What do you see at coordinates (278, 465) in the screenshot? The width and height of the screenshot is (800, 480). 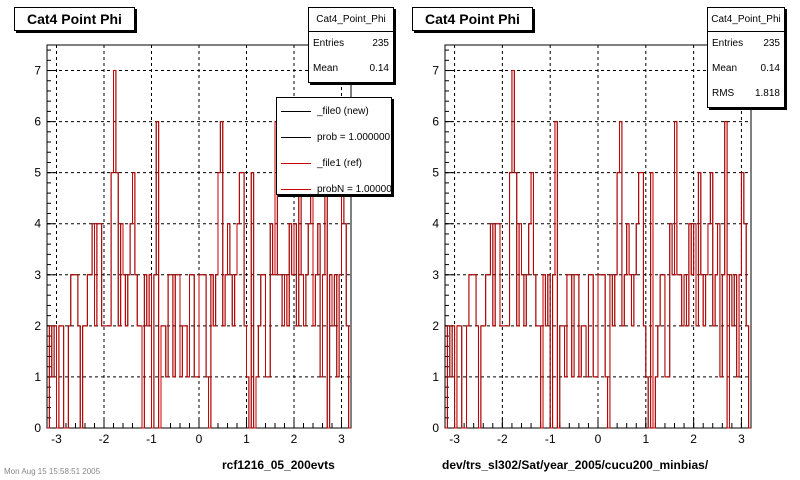 I see `panel-1-xlabel: rcf1216_05_200evts` at bounding box center [278, 465].